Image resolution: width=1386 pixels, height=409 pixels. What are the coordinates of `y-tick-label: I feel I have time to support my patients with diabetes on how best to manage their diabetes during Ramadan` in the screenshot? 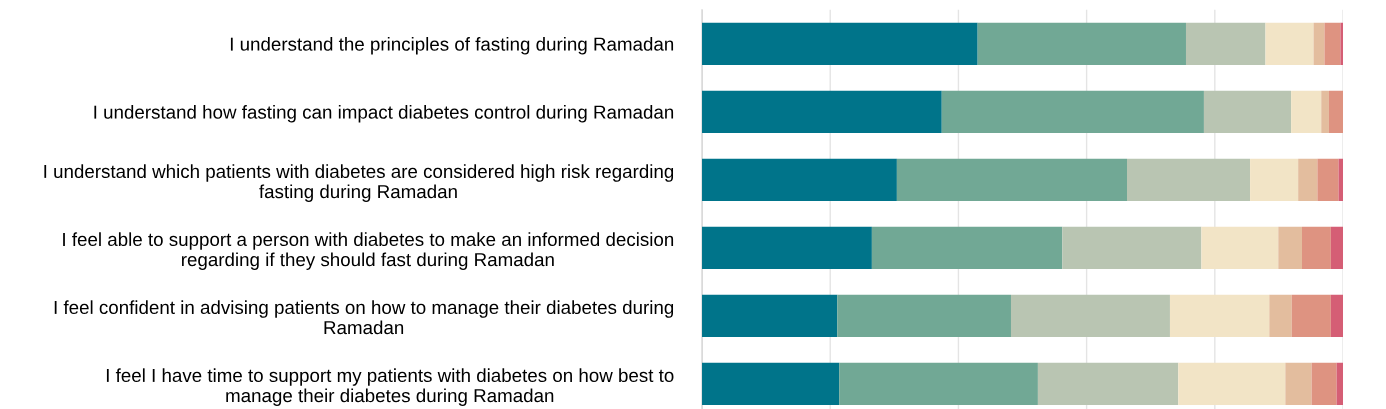 It's located at (390, 387).